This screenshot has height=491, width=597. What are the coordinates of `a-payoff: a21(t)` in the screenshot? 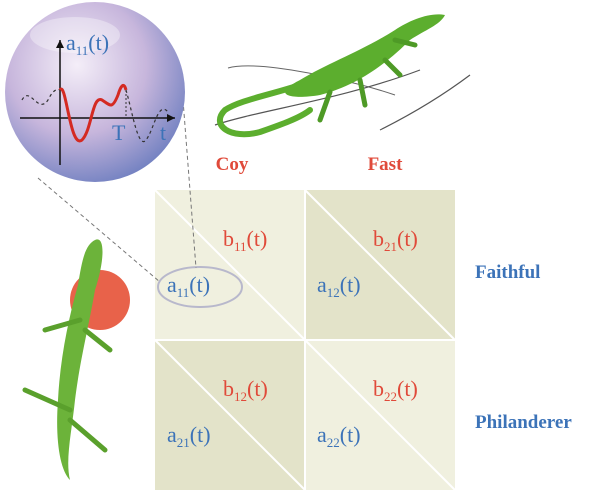 It's located at (189, 436).